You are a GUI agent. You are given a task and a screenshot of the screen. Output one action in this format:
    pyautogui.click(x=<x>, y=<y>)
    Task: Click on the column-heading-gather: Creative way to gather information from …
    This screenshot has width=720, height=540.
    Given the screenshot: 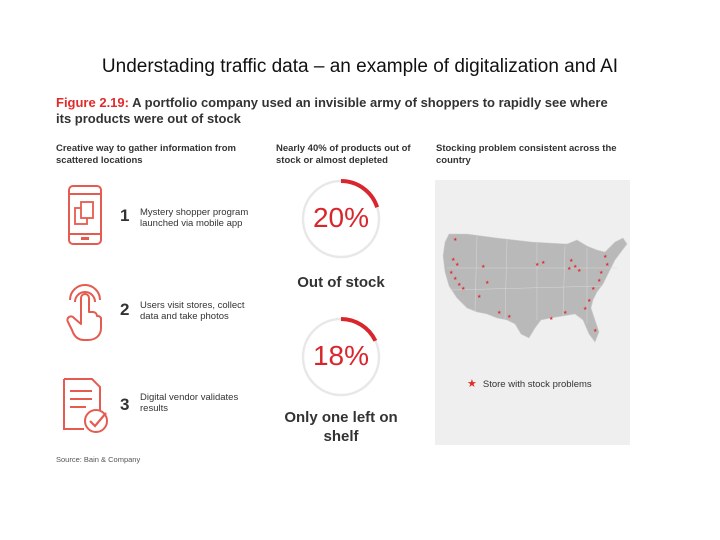 What is the action you would take?
    pyautogui.click(x=146, y=154)
    